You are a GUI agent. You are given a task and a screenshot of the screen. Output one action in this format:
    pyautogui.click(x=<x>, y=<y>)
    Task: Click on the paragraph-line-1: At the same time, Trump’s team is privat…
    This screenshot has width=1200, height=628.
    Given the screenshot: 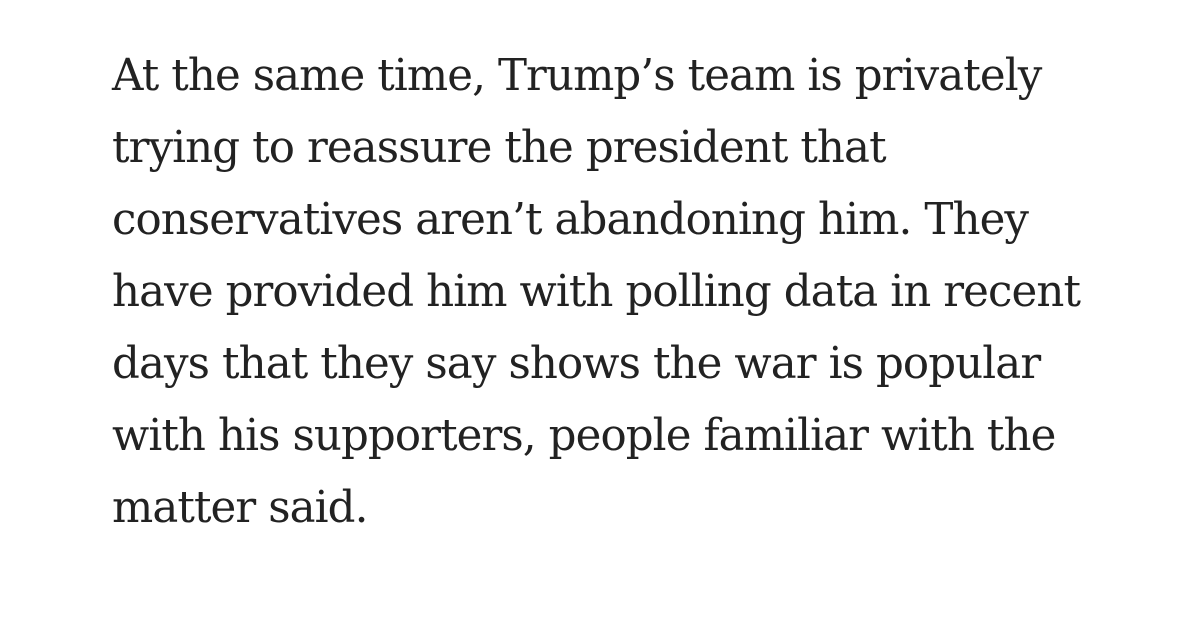 What is the action you would take?
    pyautogui.click(x=577, y=76)
    